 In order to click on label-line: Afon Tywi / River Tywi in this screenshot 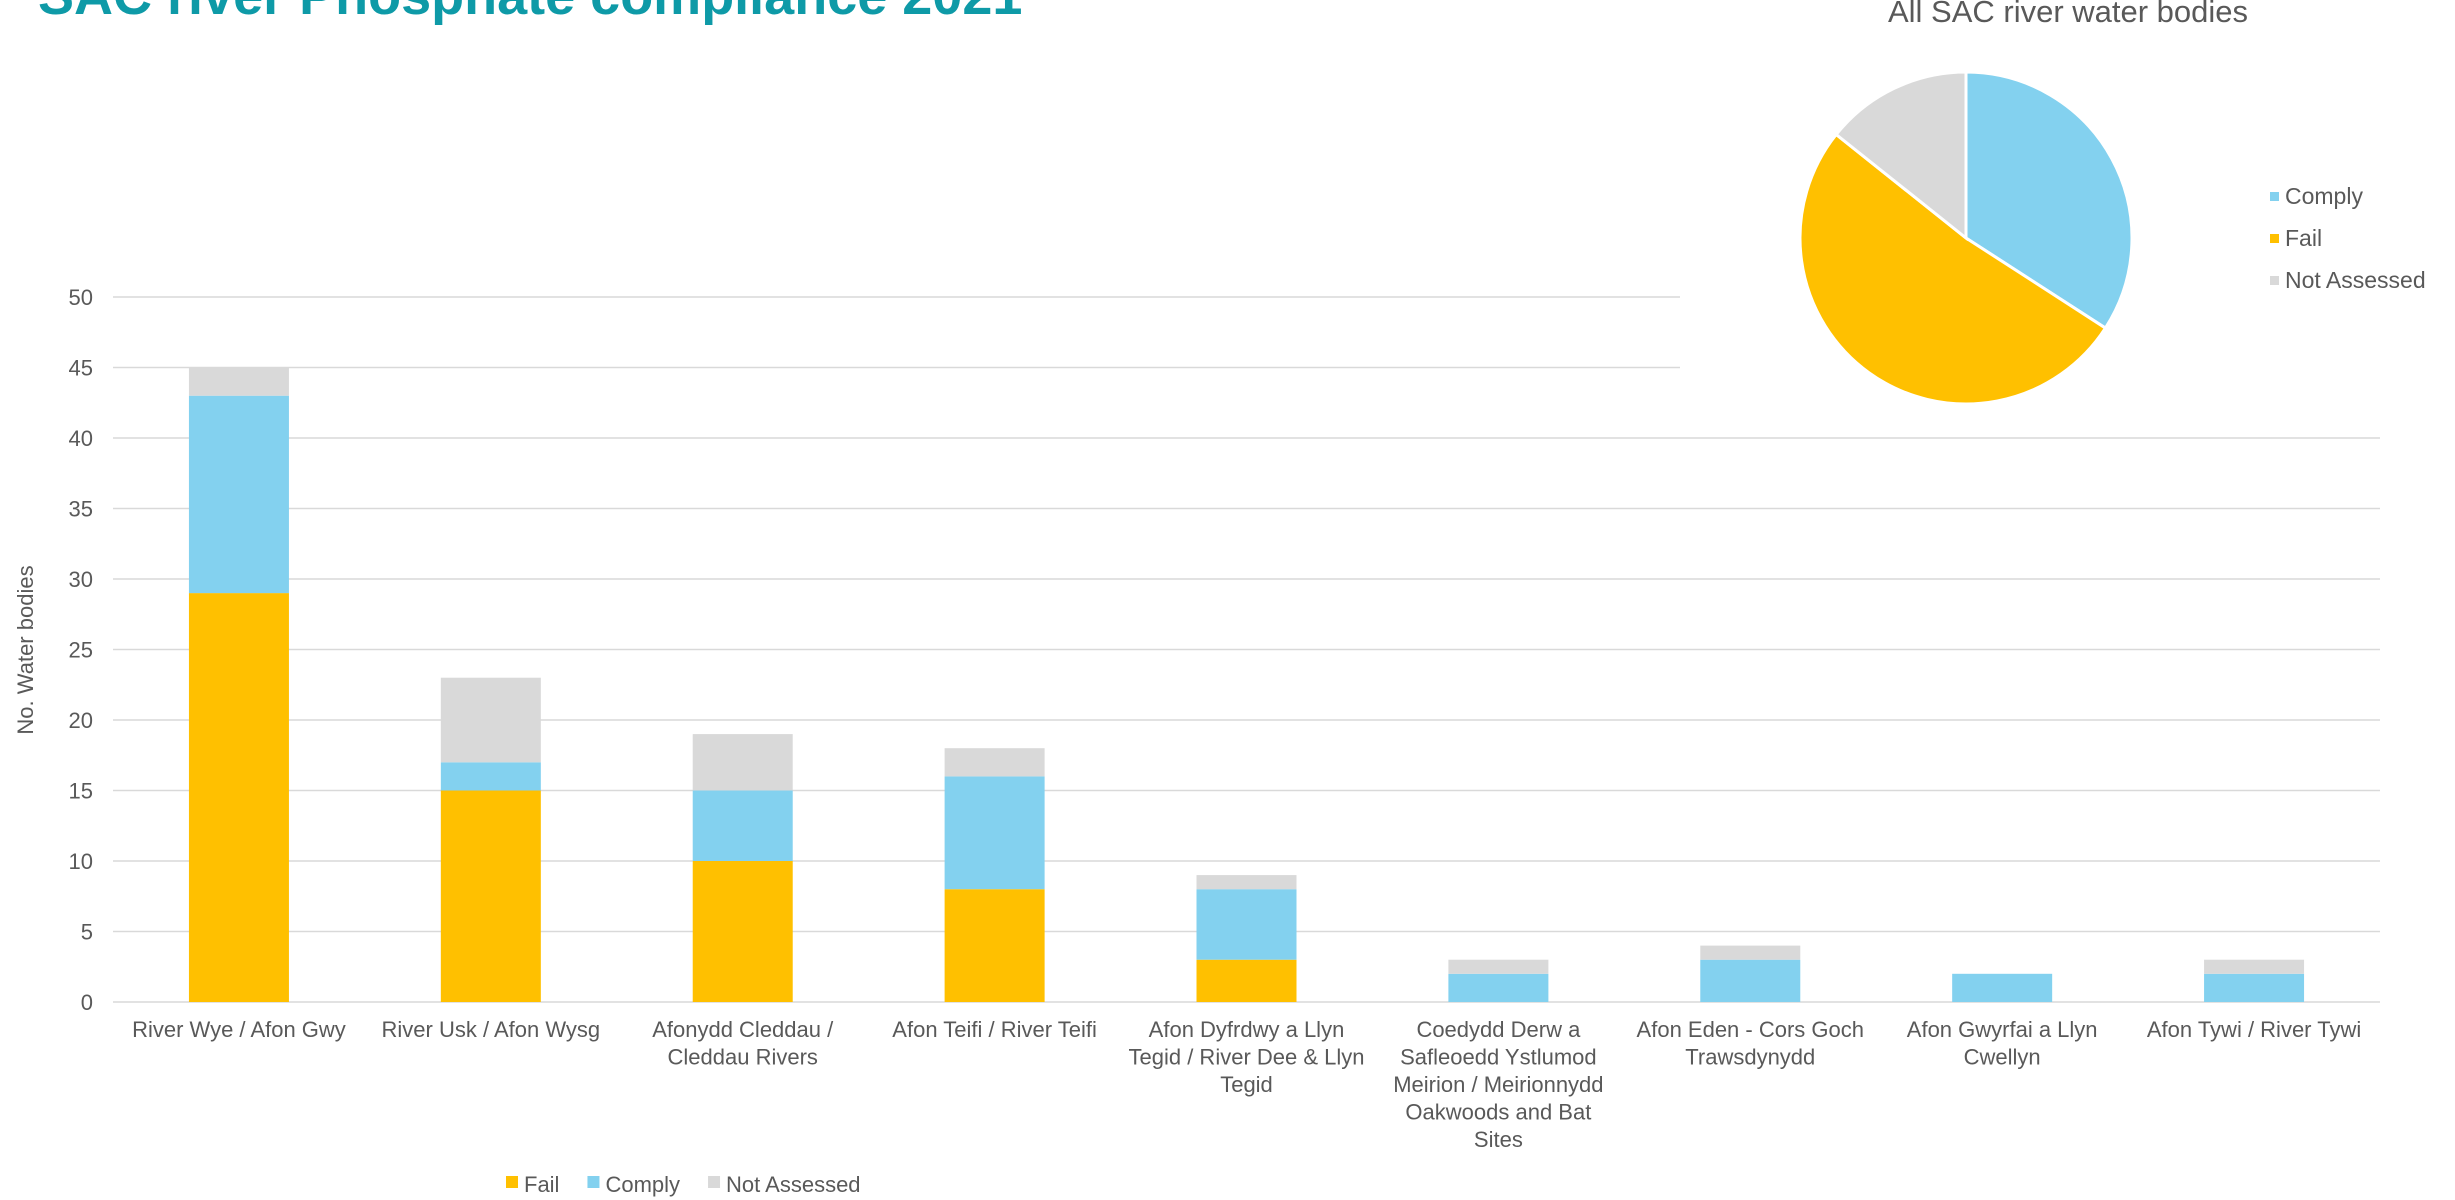, I will do `click(2254, 1029)`.